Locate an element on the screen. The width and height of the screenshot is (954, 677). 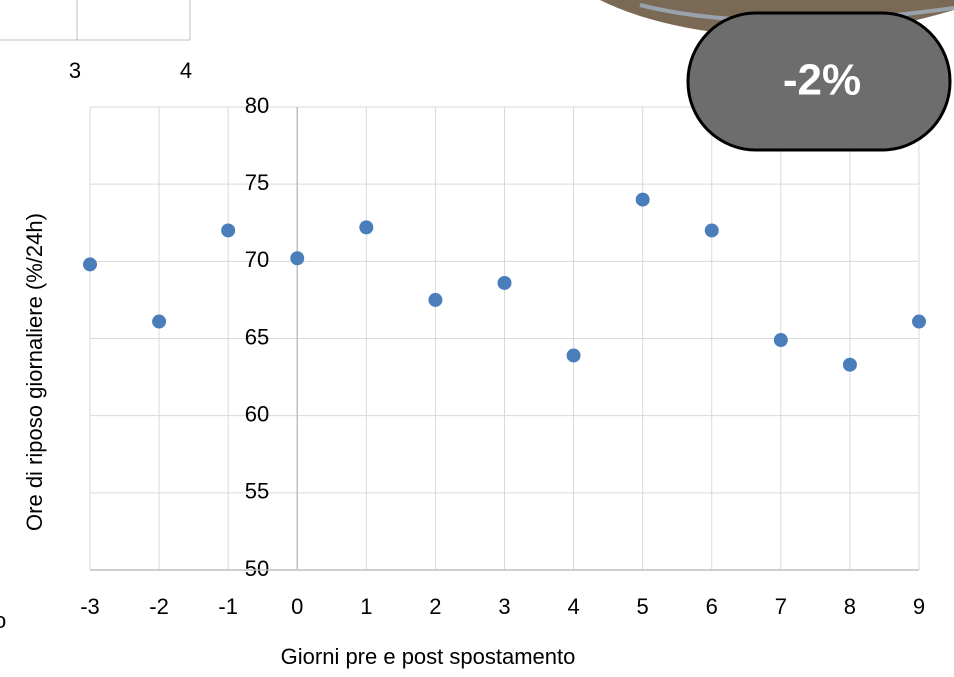
y-tick-label: 70 is located at coordinates (257, 259).